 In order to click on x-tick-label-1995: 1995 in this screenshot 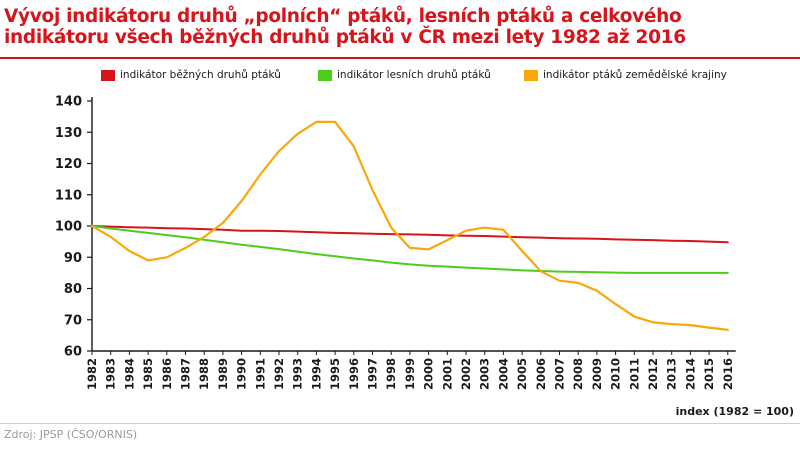, I will do `click(335, 374)`.